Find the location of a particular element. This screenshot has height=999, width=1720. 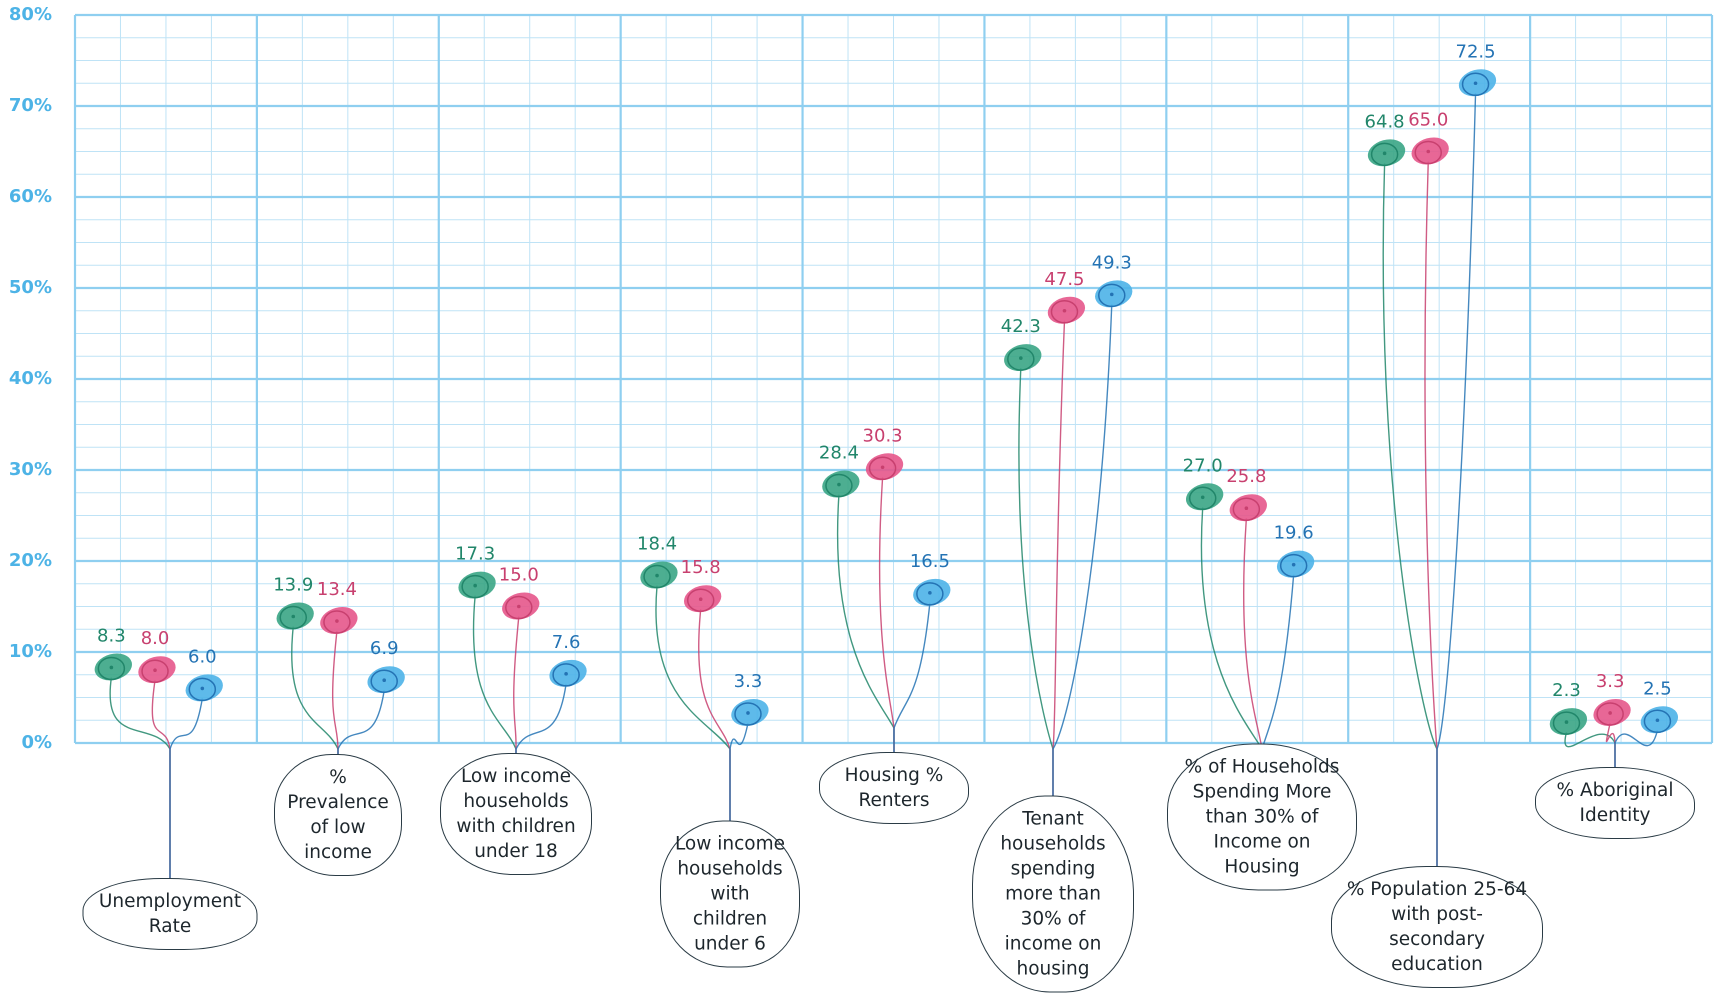

value-label: 42.3 is located at coordinates (1021, 326).